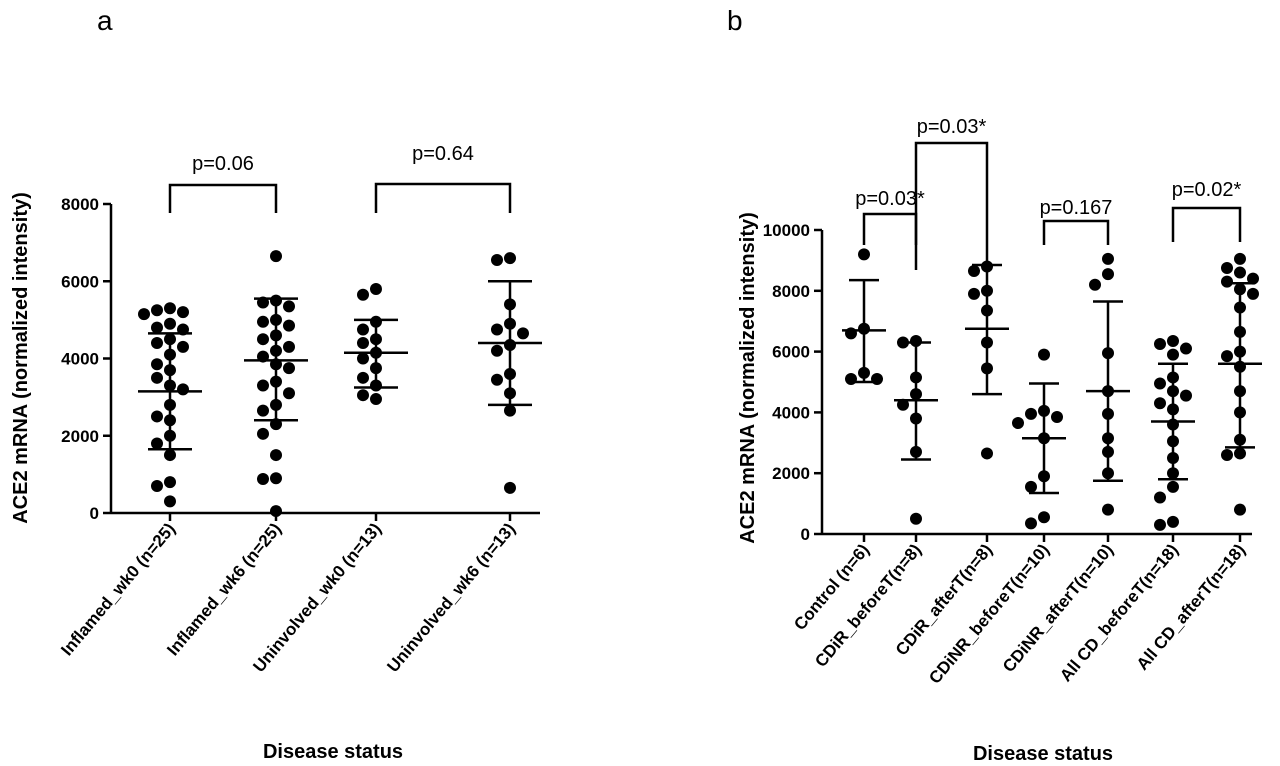  I want to click on x-category-label: CDiNR_afterT(n=10), so click(1058, 608).